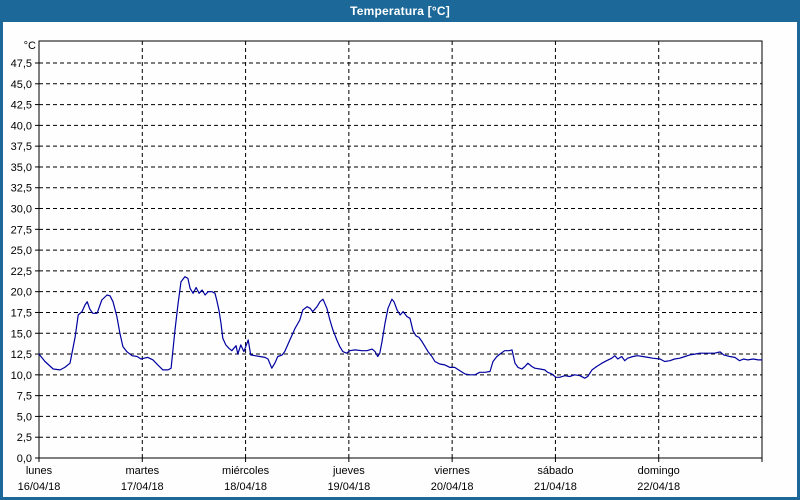 This screenshot has width=800, height=500. Describe the element at coordinates (21, 376) in the screenshot. I see `y-tick-label: 10,0` at that location.